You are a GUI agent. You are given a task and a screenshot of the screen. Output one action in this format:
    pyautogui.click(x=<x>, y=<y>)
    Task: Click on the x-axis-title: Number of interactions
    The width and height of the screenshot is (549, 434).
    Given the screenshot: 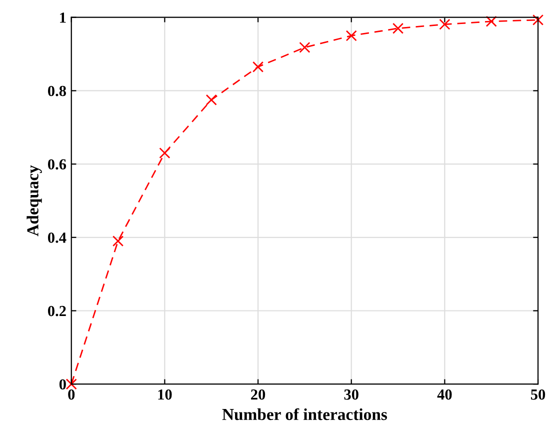 What is the action you would take?
    pyautogui.click(x=304, y=414)
    